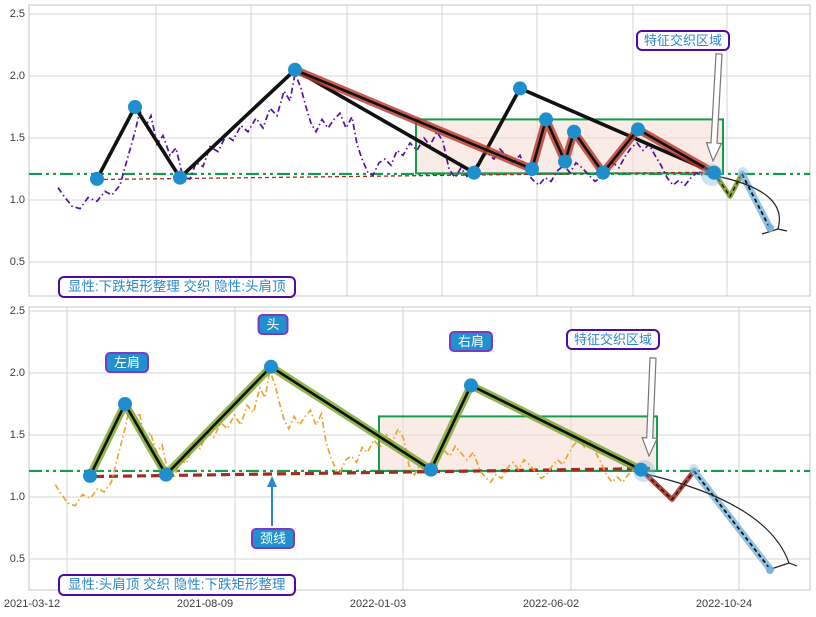 Image resolution: width=816 pixels, height=617 pixels. Describe the element at coordinates (551, 604) in the screenshot. I see `x-tick-label: 2022-06-02` at that location.